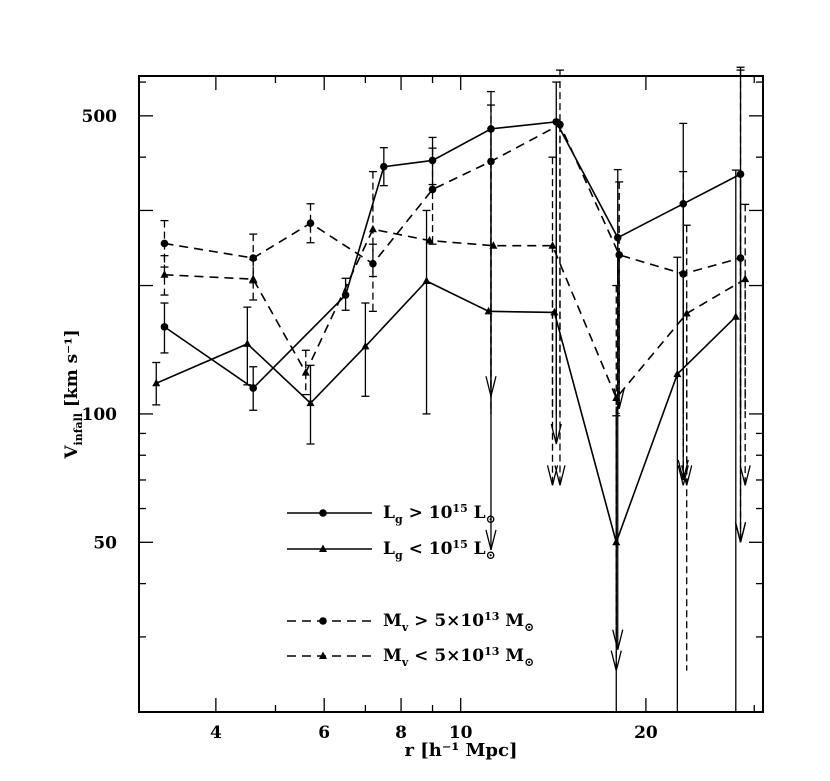  What do you see at coordinates (439, 550) in the screenshot?
I see `legend-label: Lg < 1015 L⊙` at bounding box center [439, 550].